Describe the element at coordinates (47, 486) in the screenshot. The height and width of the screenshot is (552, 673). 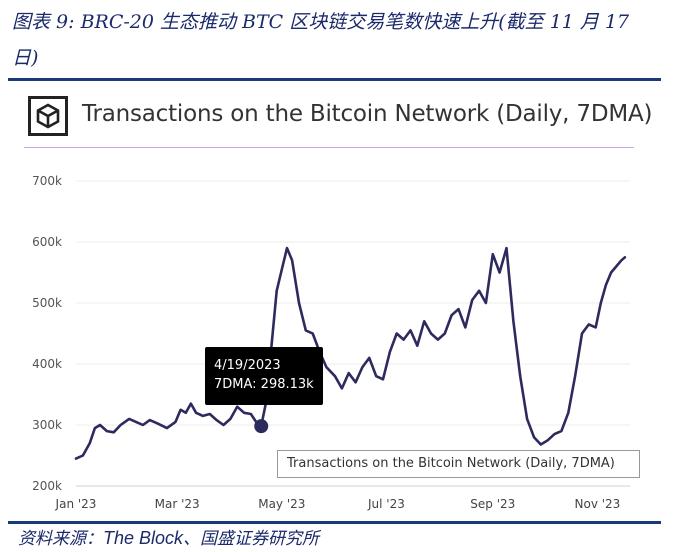
I see `y-tick-label: 200k` at that location.